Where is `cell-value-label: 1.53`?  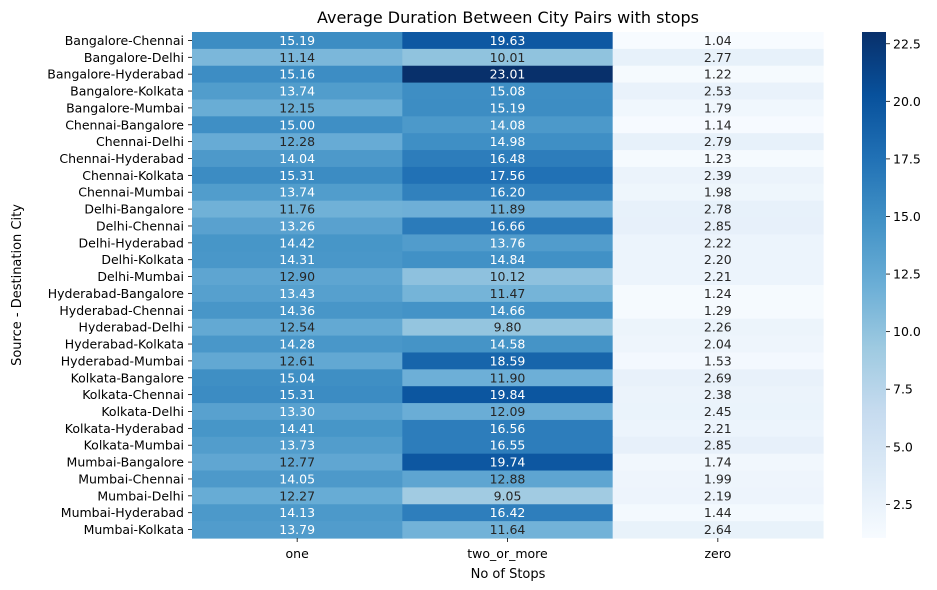 cell-value-label: 1.53 is located at coordinates (718, 360).